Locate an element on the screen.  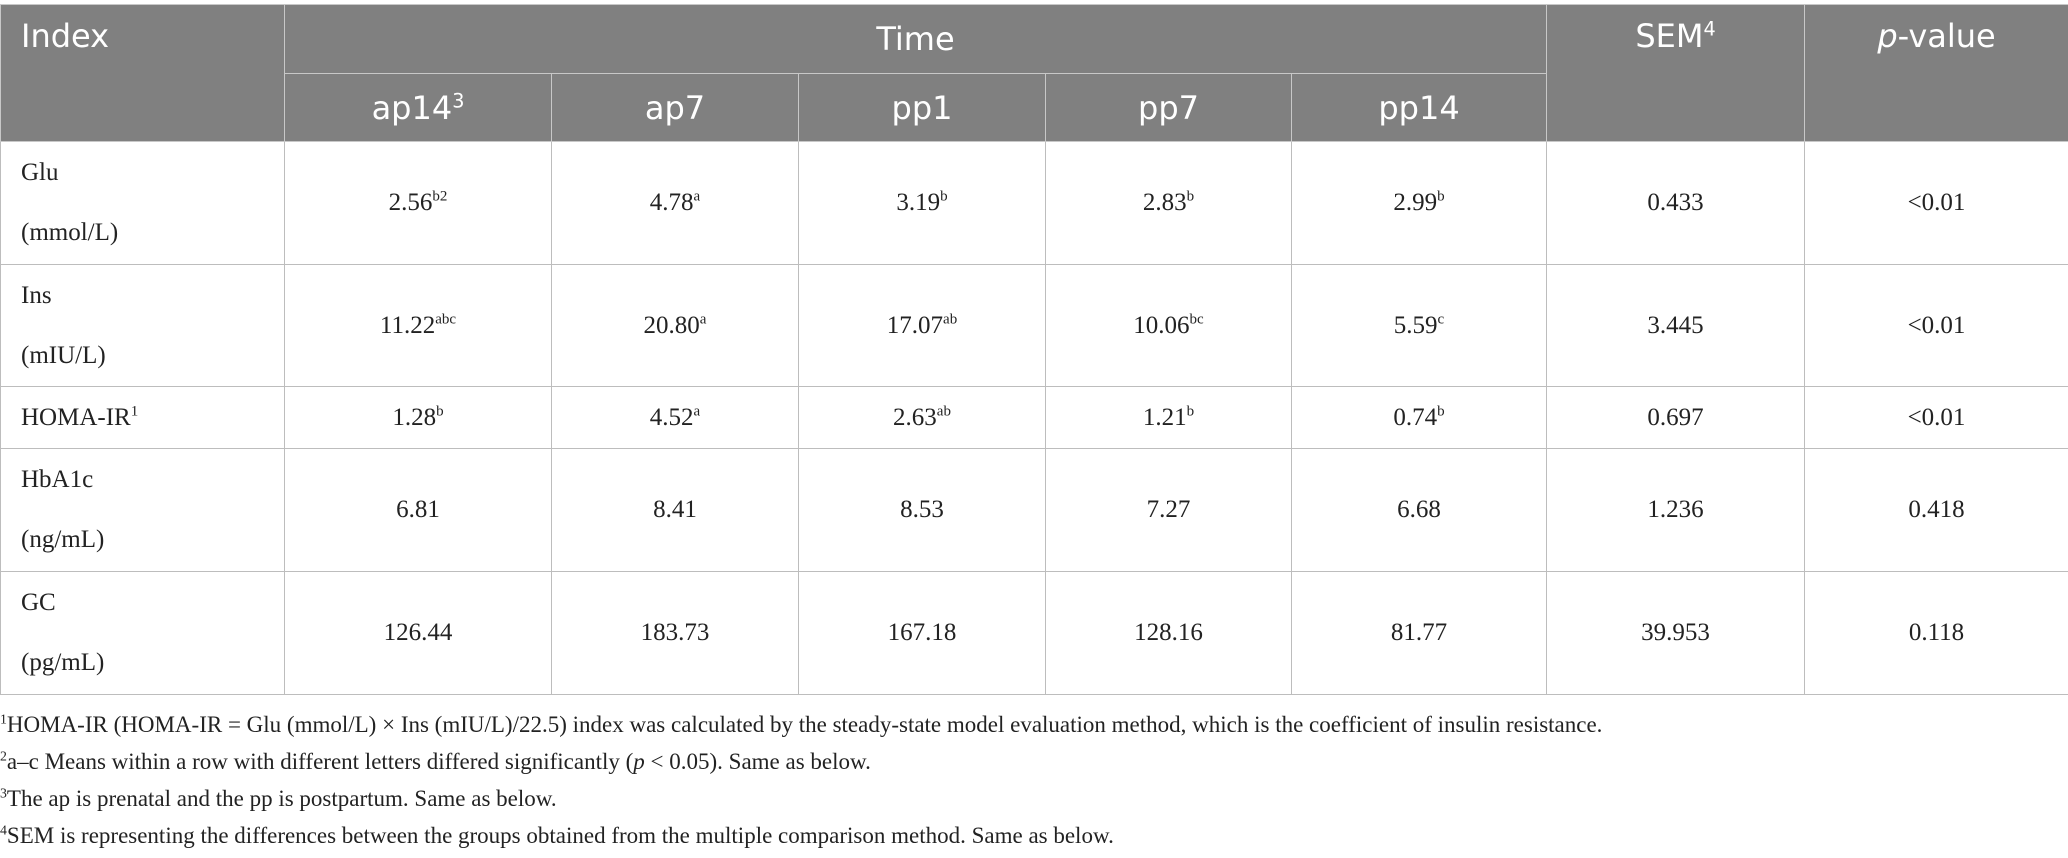
index-text: HbA1c is located at coordinates (57, 479).